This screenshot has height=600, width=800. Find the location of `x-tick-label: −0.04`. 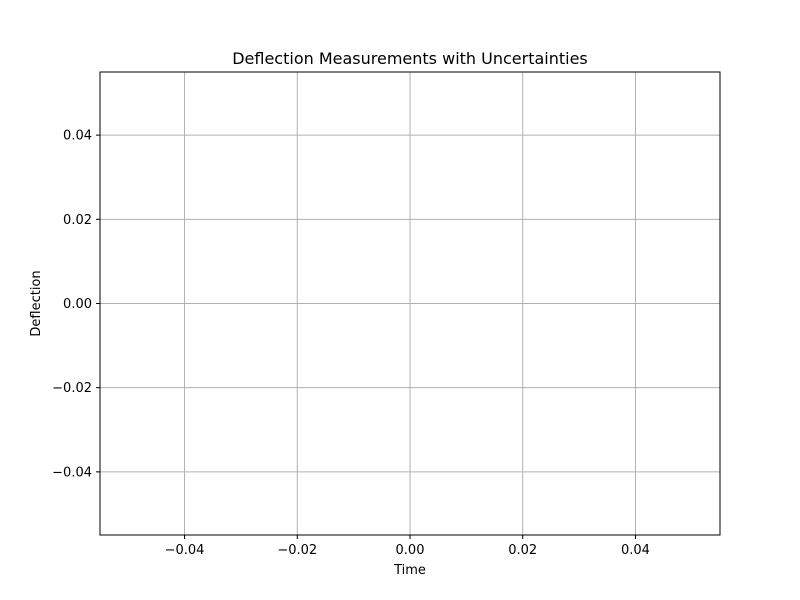

x-tick-label: −0.04 is located at coordinates (185, 550).